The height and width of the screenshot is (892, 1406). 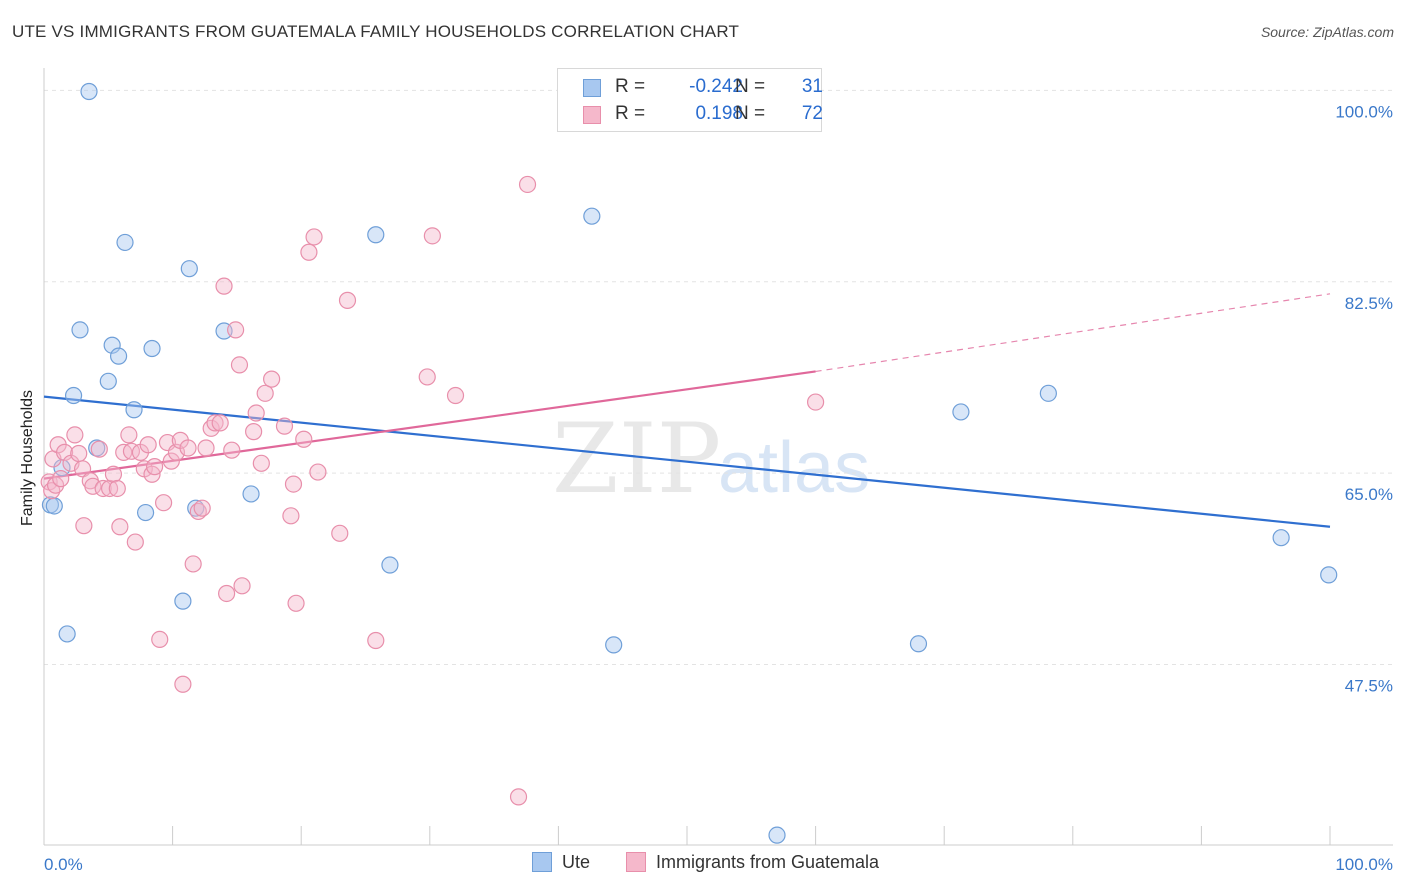 I want to click on ute-trend-line, so click(x=687, y=461).